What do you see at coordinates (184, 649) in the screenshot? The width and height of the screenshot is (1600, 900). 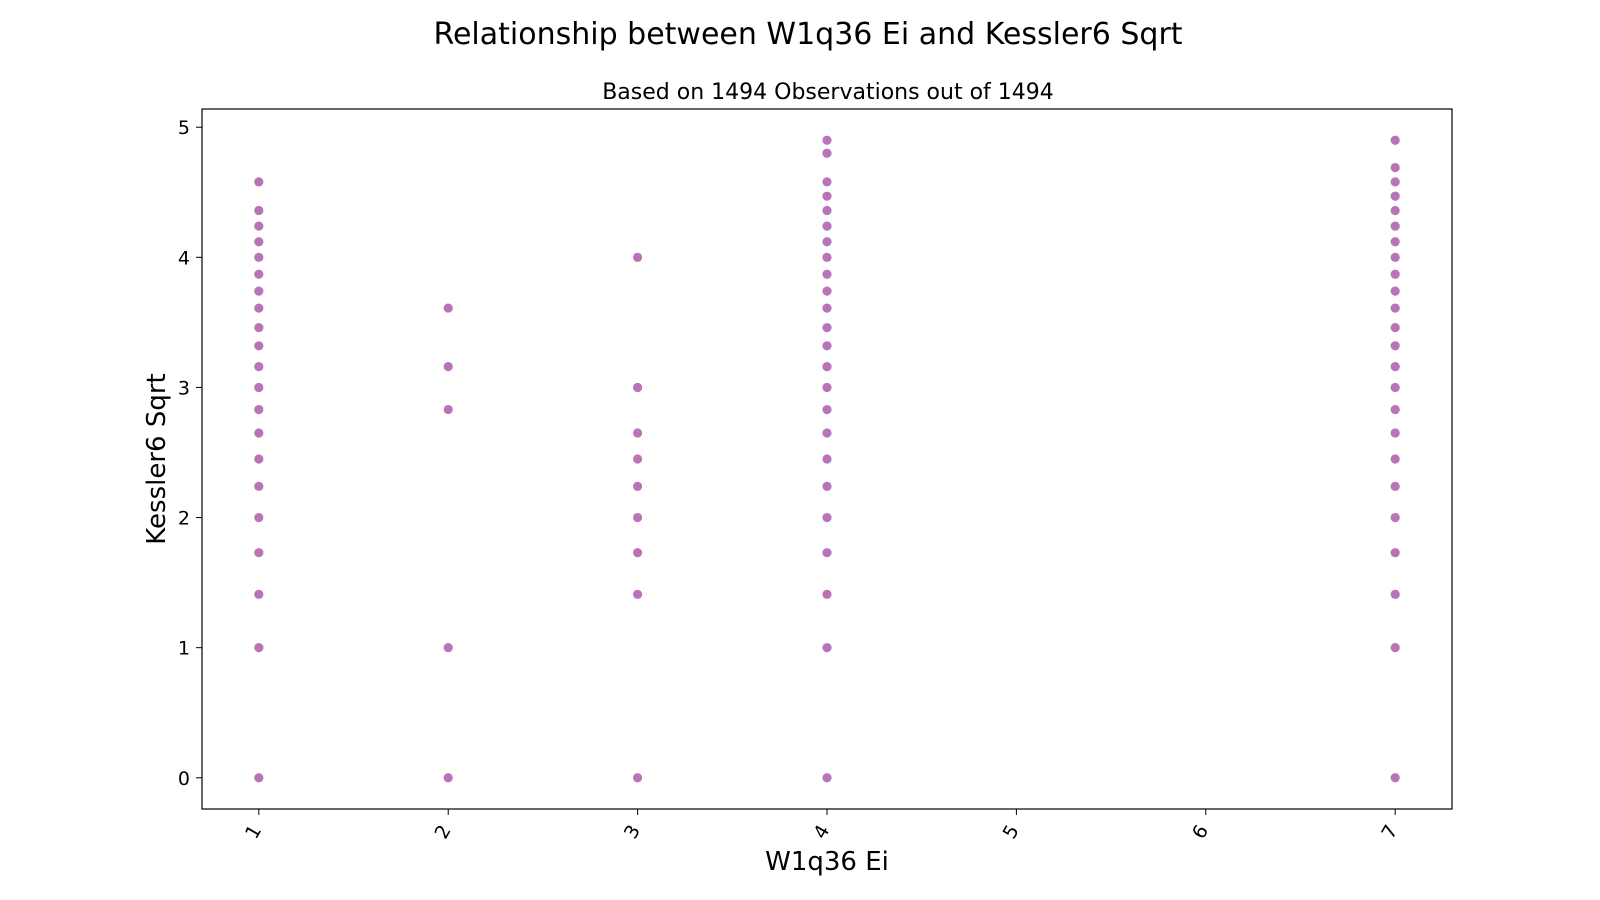 I see `y-tick-label: 1` at bounding box center [184, 649].